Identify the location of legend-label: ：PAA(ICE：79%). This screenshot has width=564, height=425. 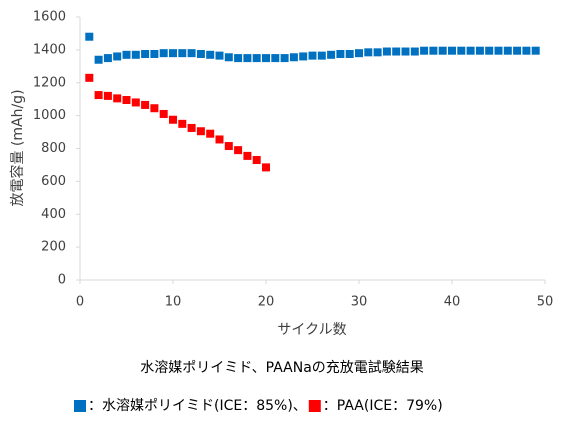
(383, 406).